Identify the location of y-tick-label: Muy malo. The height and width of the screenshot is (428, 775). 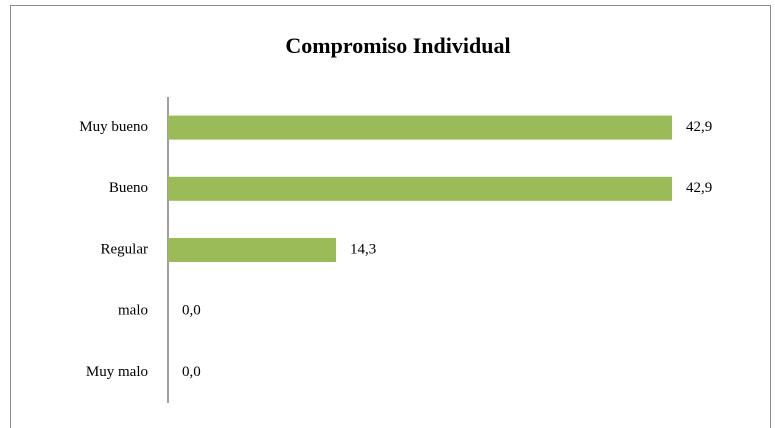
(117, 372).